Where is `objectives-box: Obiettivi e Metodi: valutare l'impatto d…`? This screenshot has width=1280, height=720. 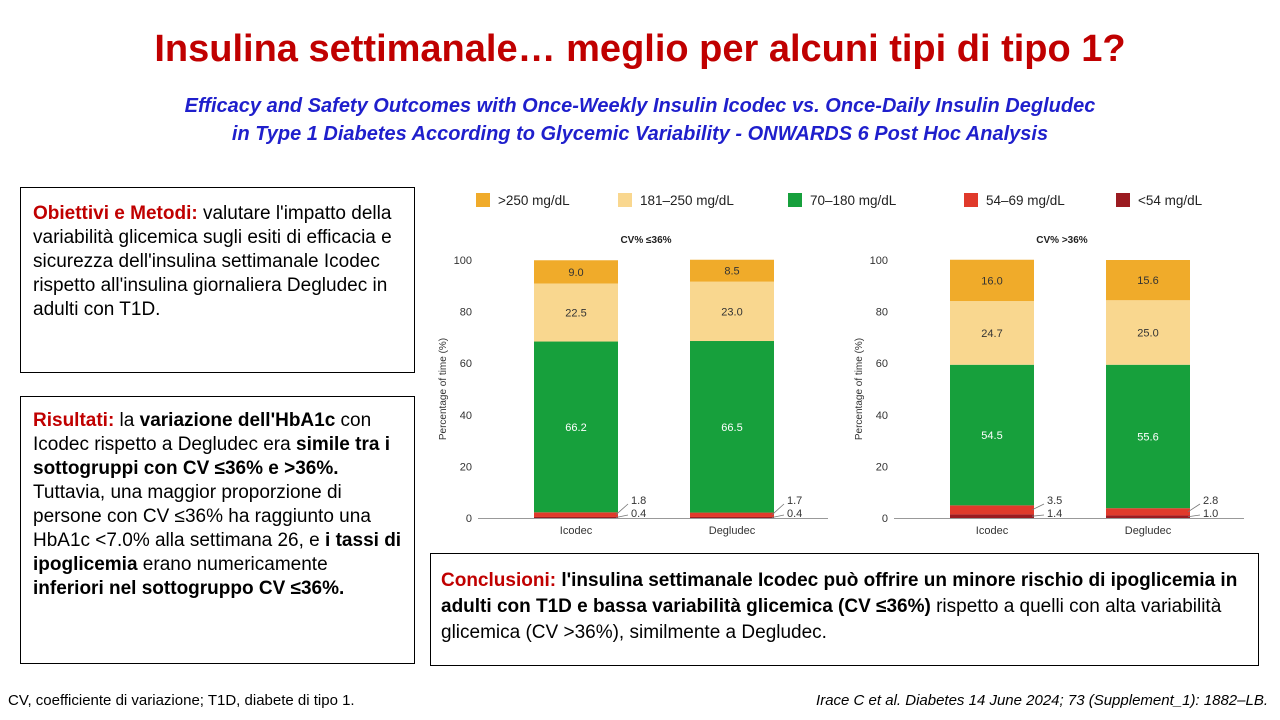 objectives-box: Obiettivi e Metodi: valutare l'impatto d… is located at coordinates (217, 280).